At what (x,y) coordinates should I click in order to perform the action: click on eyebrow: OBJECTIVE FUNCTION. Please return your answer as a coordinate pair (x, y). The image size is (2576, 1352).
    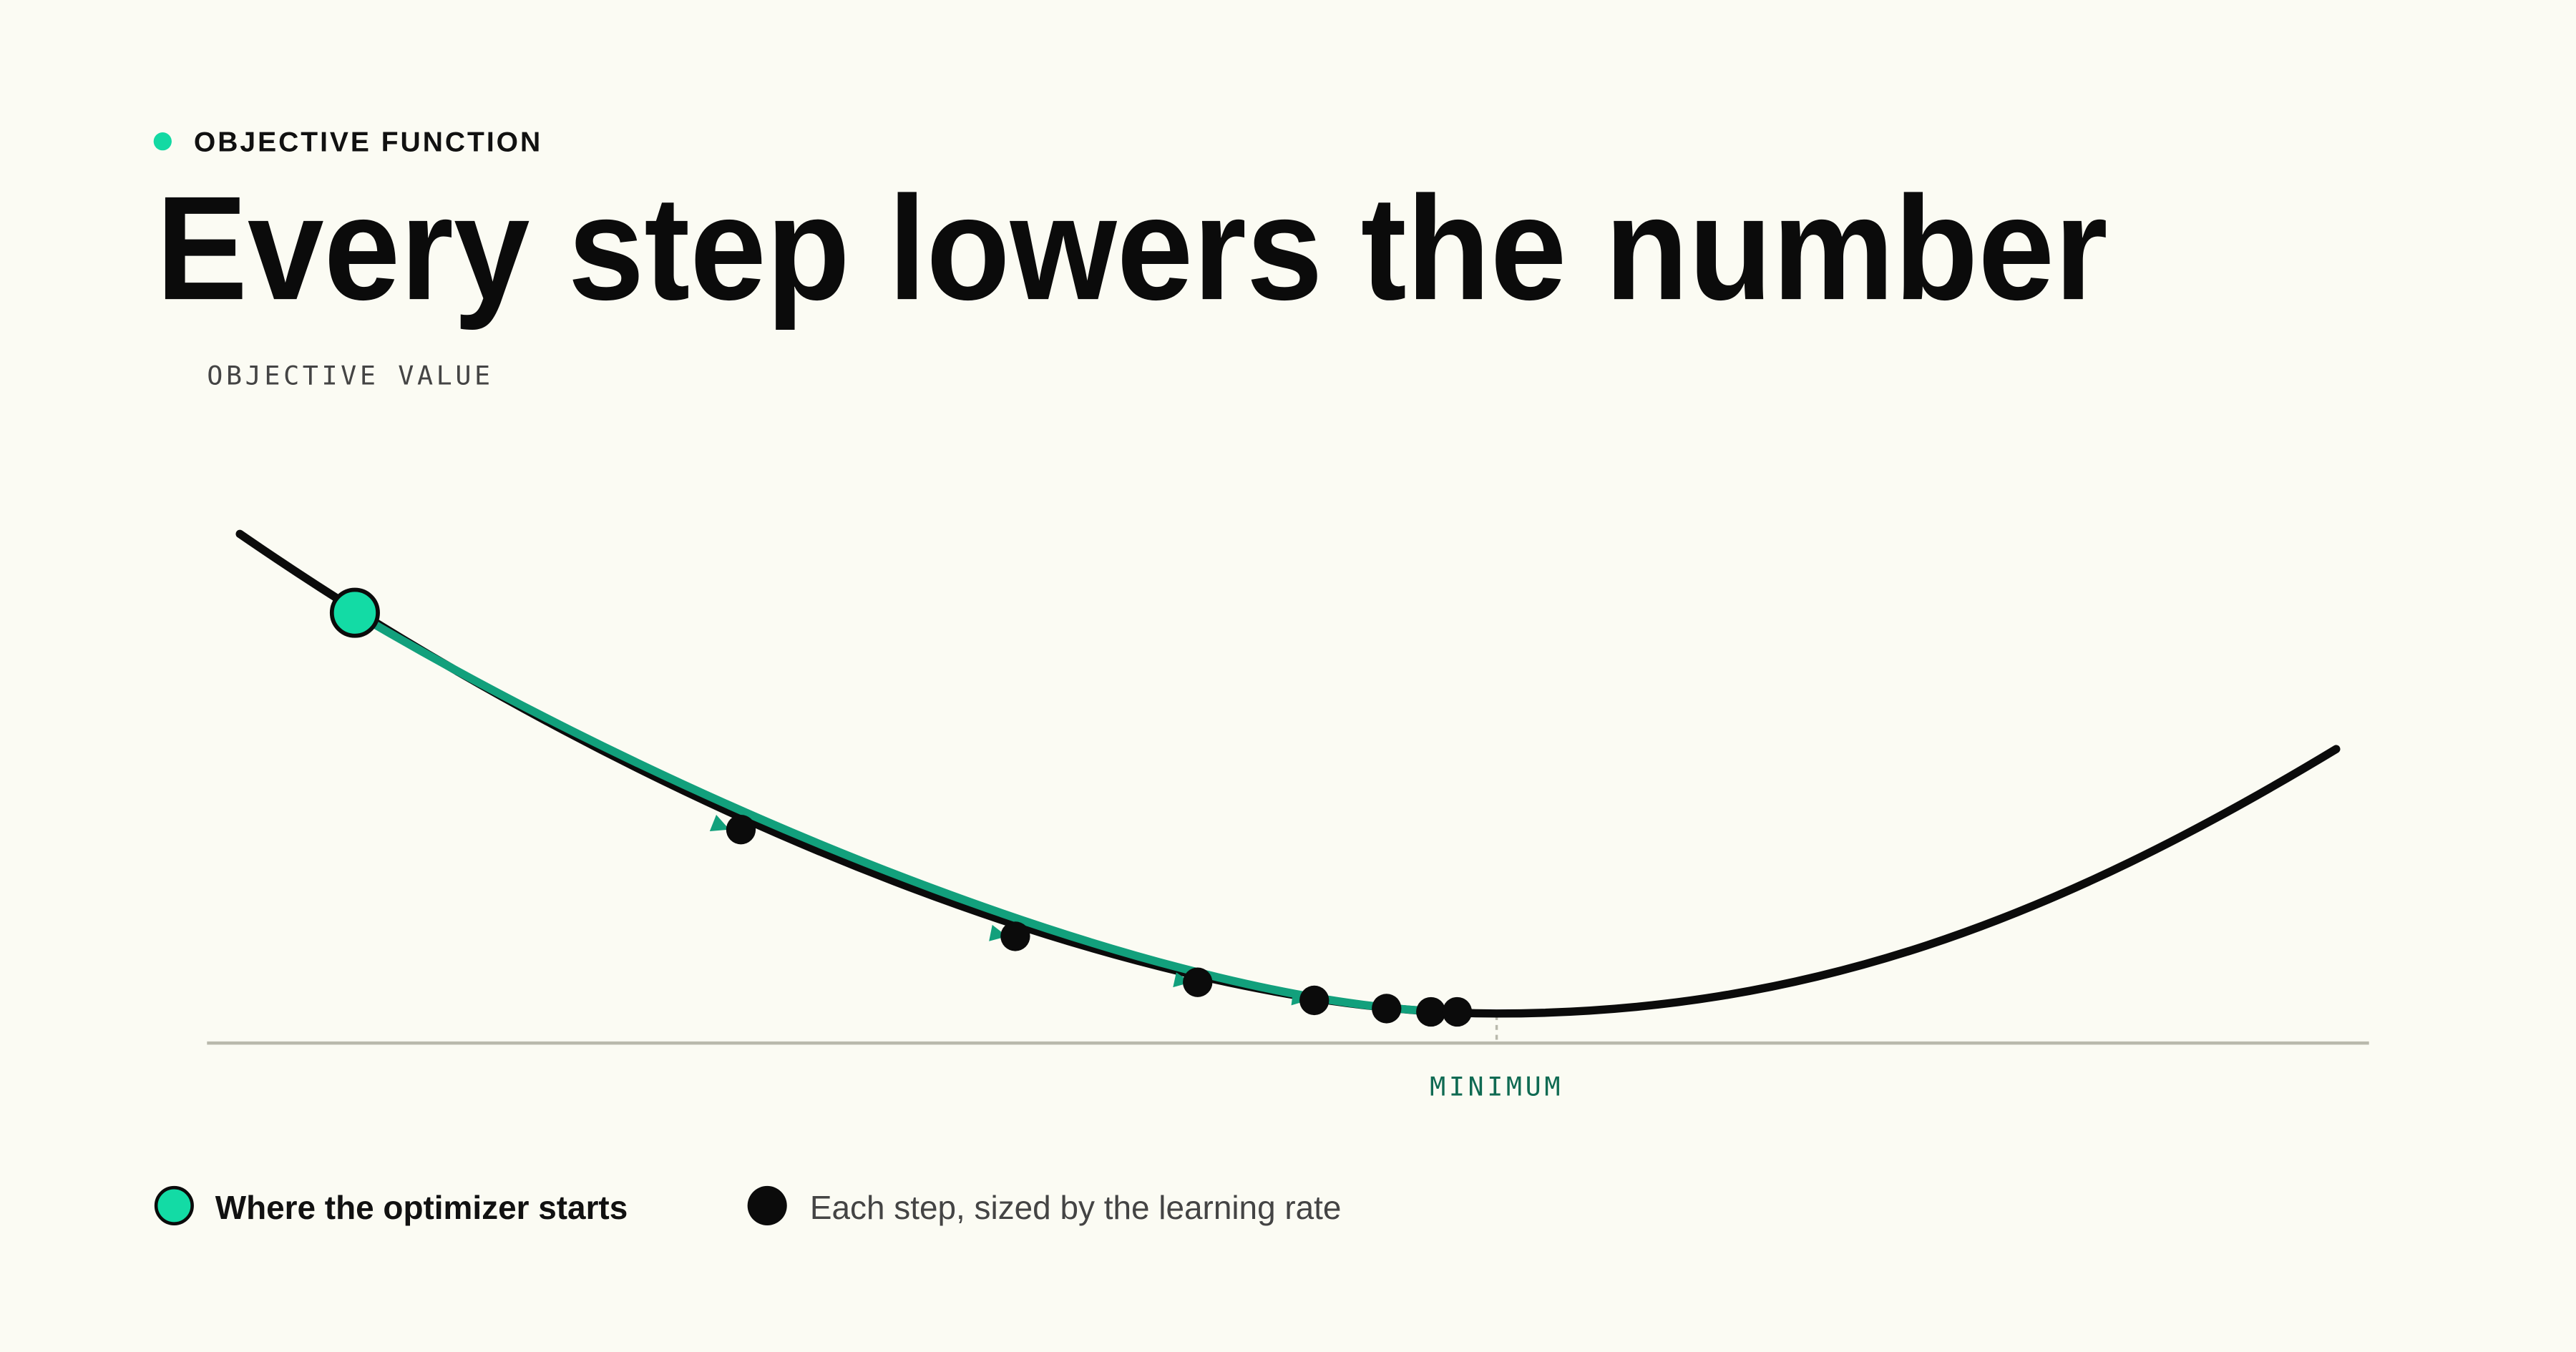
    Looking at the image, I should click on (368, 142).